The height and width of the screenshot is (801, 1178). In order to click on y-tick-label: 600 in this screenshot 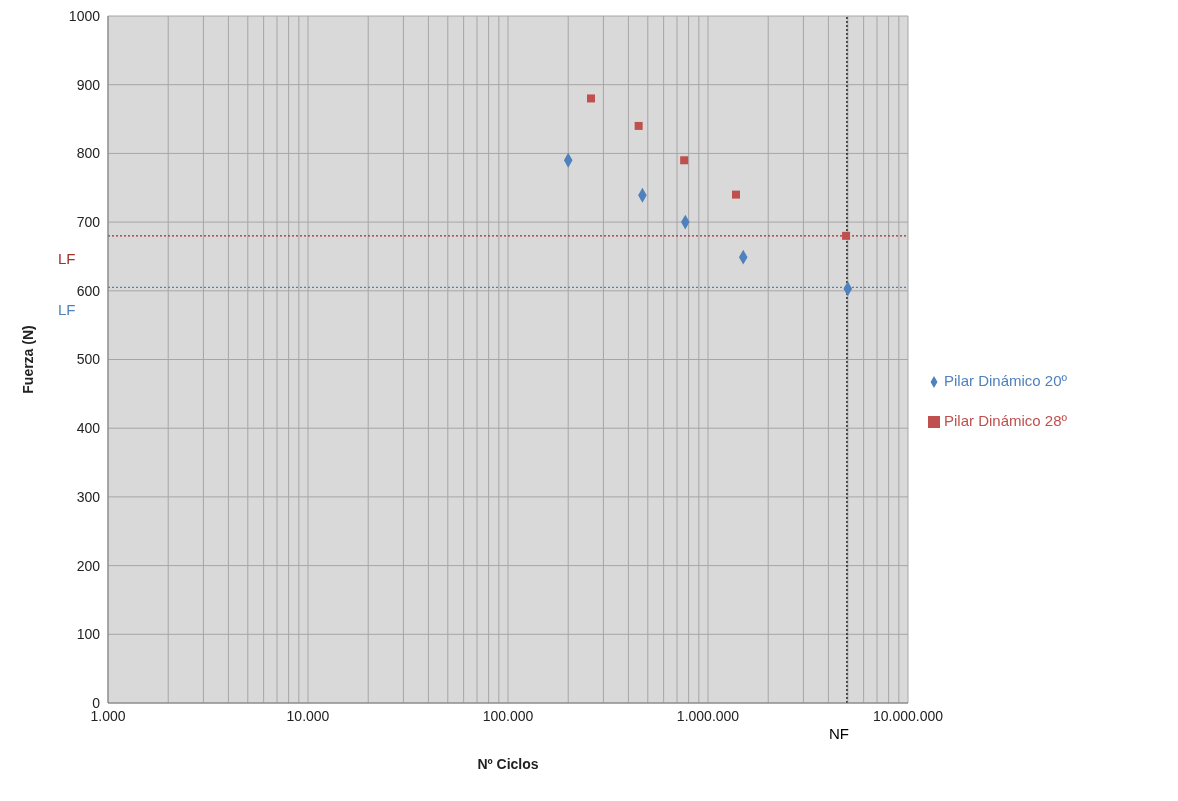, I will do `click(88, 290)`.